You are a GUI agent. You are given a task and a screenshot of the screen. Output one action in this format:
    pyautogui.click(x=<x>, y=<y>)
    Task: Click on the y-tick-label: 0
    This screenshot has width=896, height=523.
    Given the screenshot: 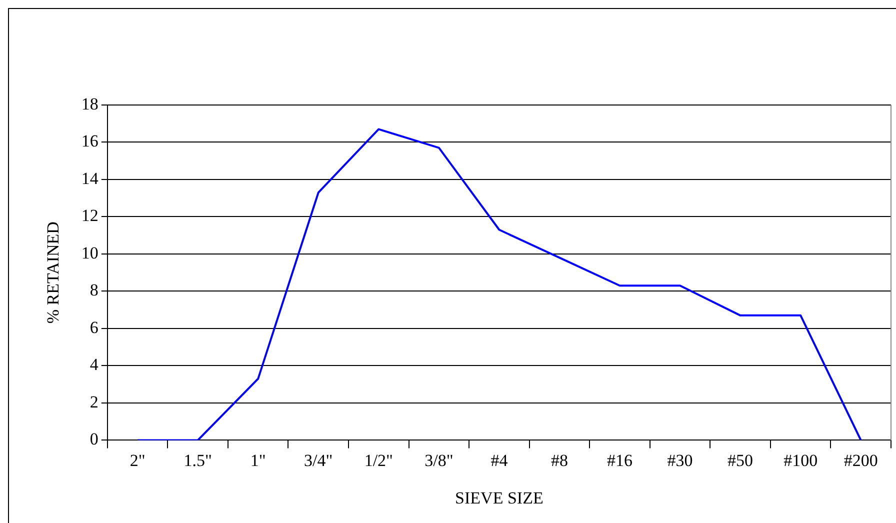 What is the action you would take?
    pyautogui.click(x=94, y=439)
    